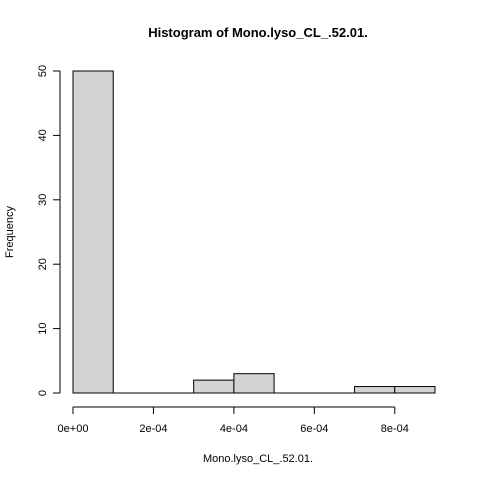  Describe the element at coordinates (233, 420) in the screenshot. I see `x-axis: 0e+00 2e-04 4e-04 6e-04 8e-04` at that location.